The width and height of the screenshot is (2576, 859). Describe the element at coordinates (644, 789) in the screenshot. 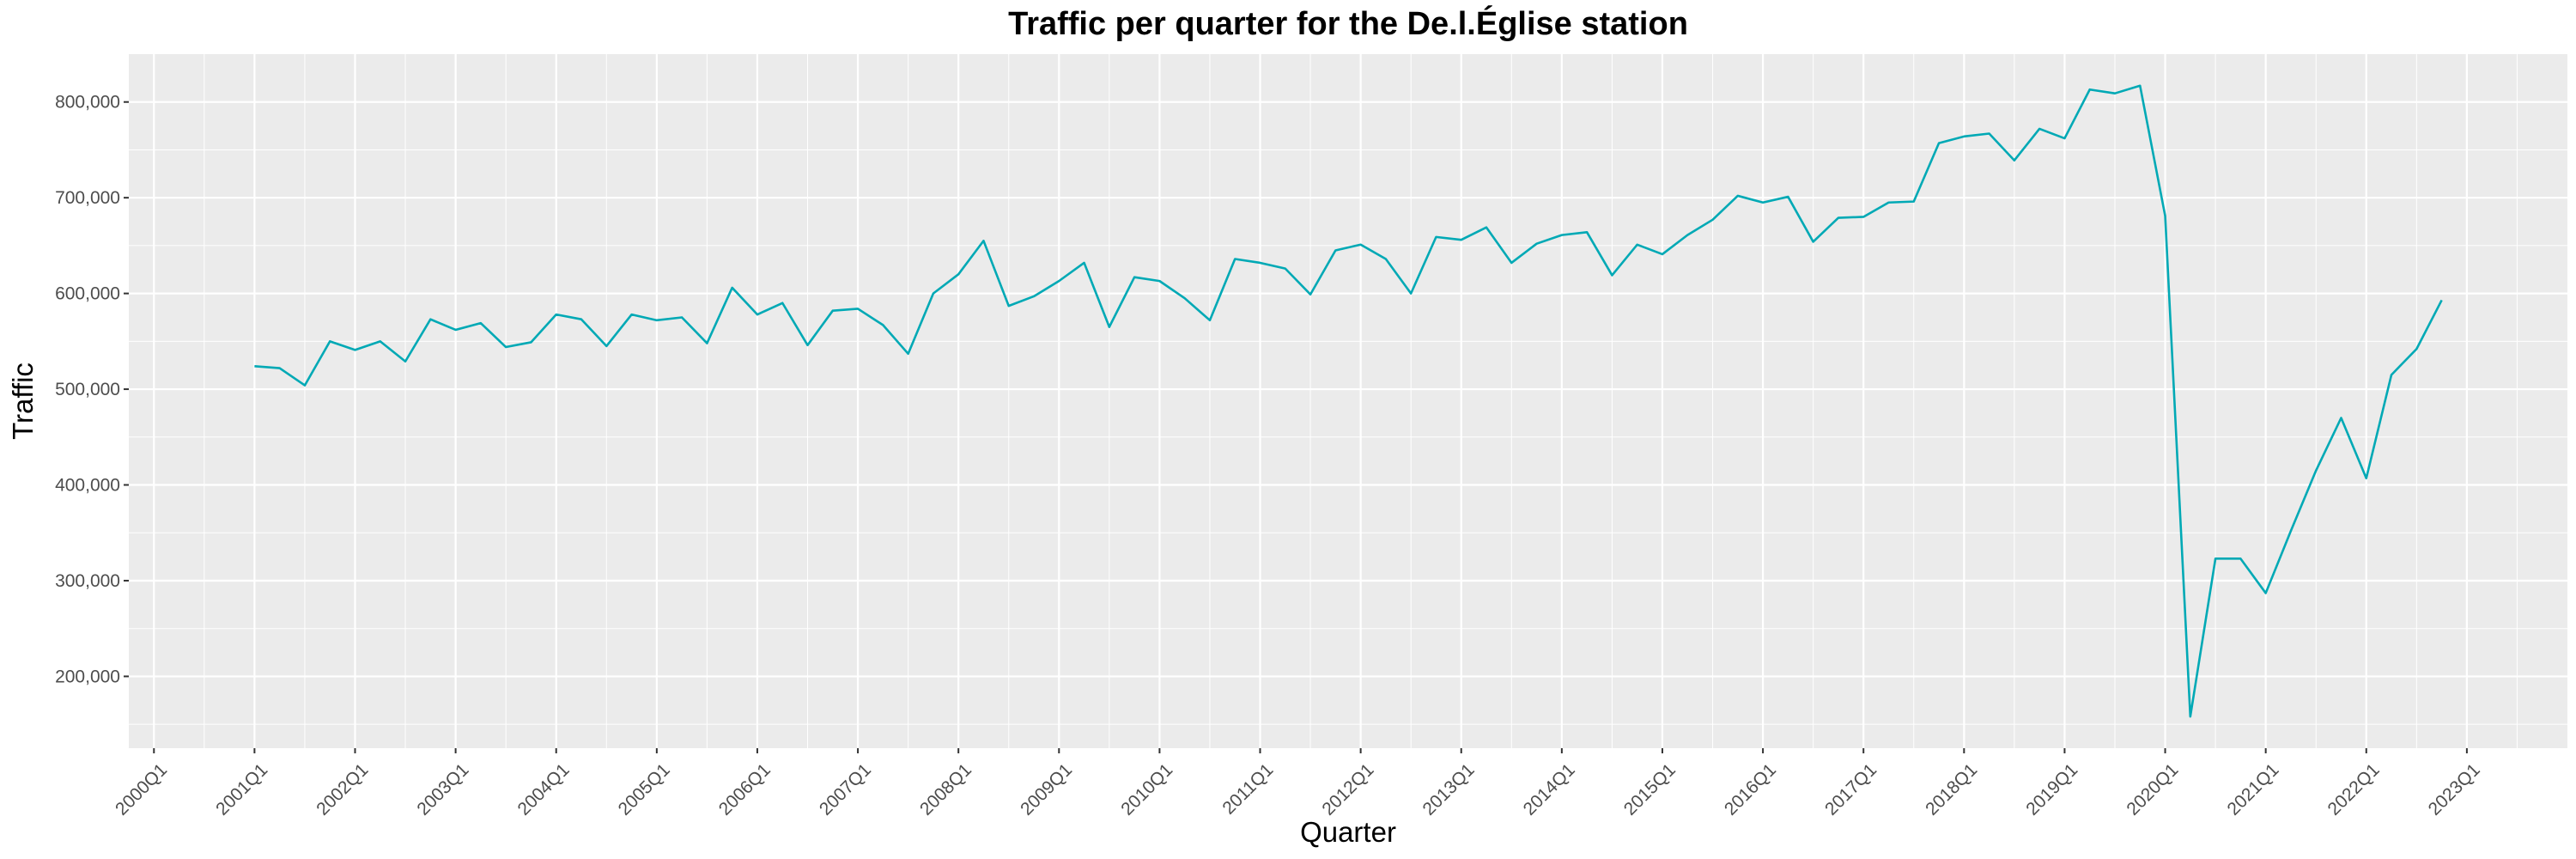

I see `x-tick-label: 2005Q1` at that location.